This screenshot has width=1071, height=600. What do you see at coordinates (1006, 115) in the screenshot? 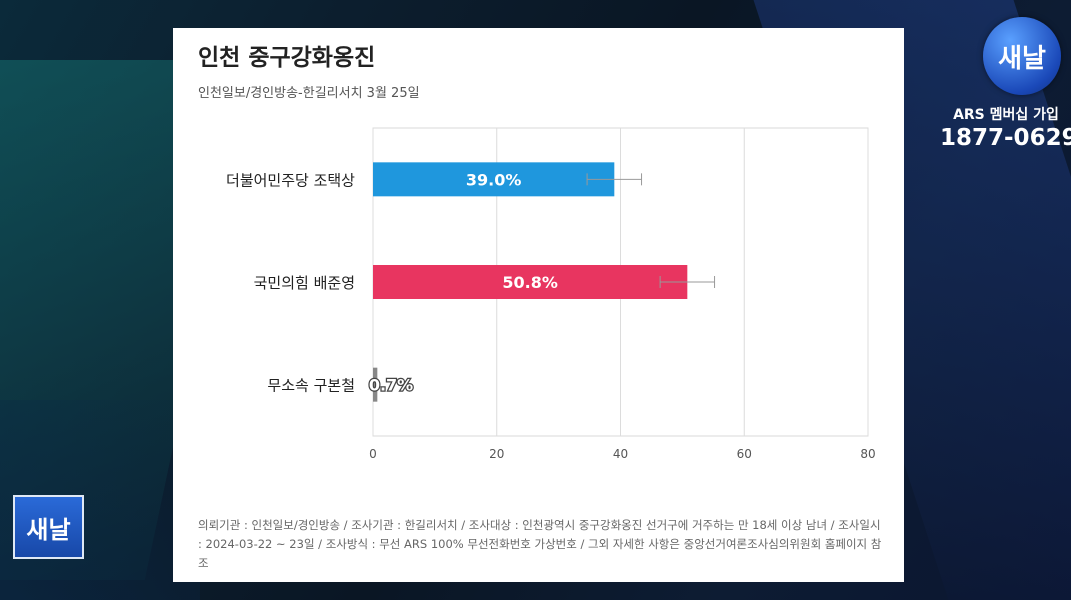
I see `ars-membership-label: ARS 멤버십 가입` at bounding box center [1006, 115].